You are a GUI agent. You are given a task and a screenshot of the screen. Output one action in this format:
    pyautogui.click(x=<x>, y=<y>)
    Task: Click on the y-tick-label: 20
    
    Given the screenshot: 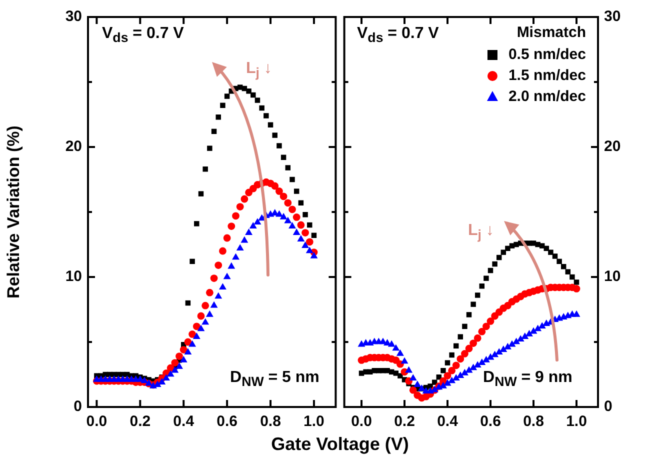 What is the action you would take?
    pyautogui.click(x=73, y=147)
    